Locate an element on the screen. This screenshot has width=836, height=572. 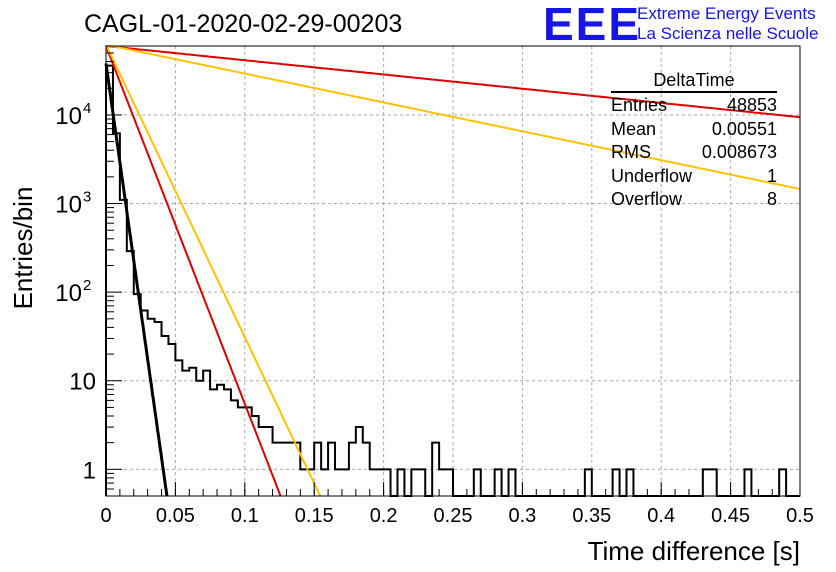
x-tick-label: 0.05 is located at coordinates (175, 516).